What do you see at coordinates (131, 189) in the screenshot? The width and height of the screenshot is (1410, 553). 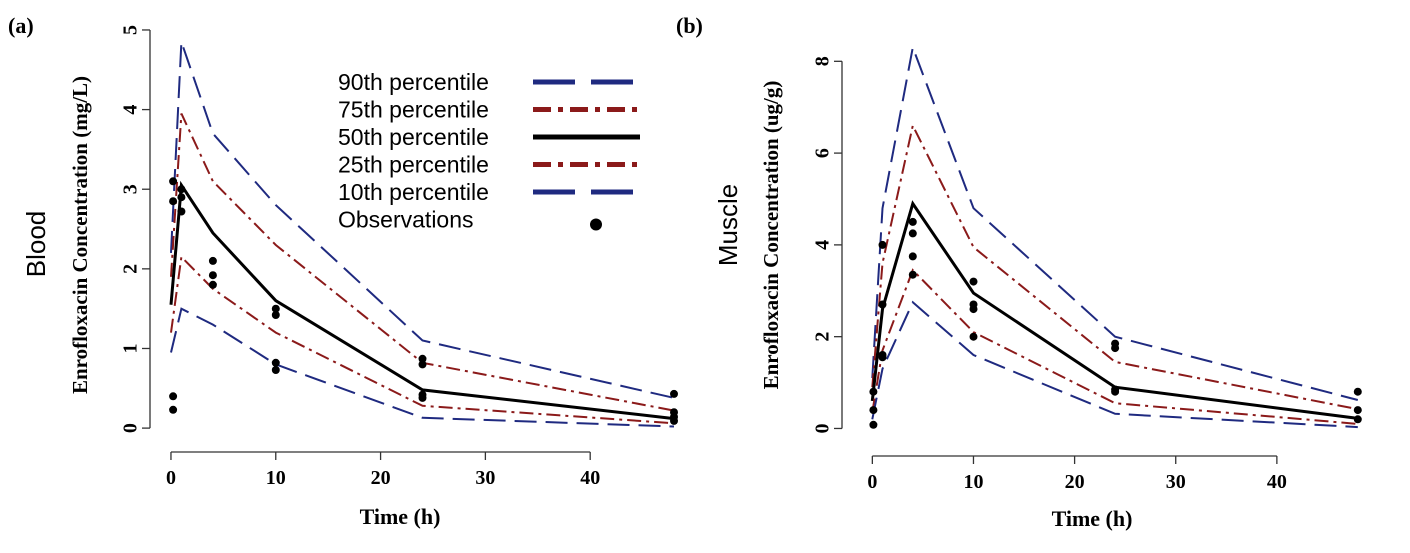 I see `y-tick-label: 3` at bounding box center [131, 189].